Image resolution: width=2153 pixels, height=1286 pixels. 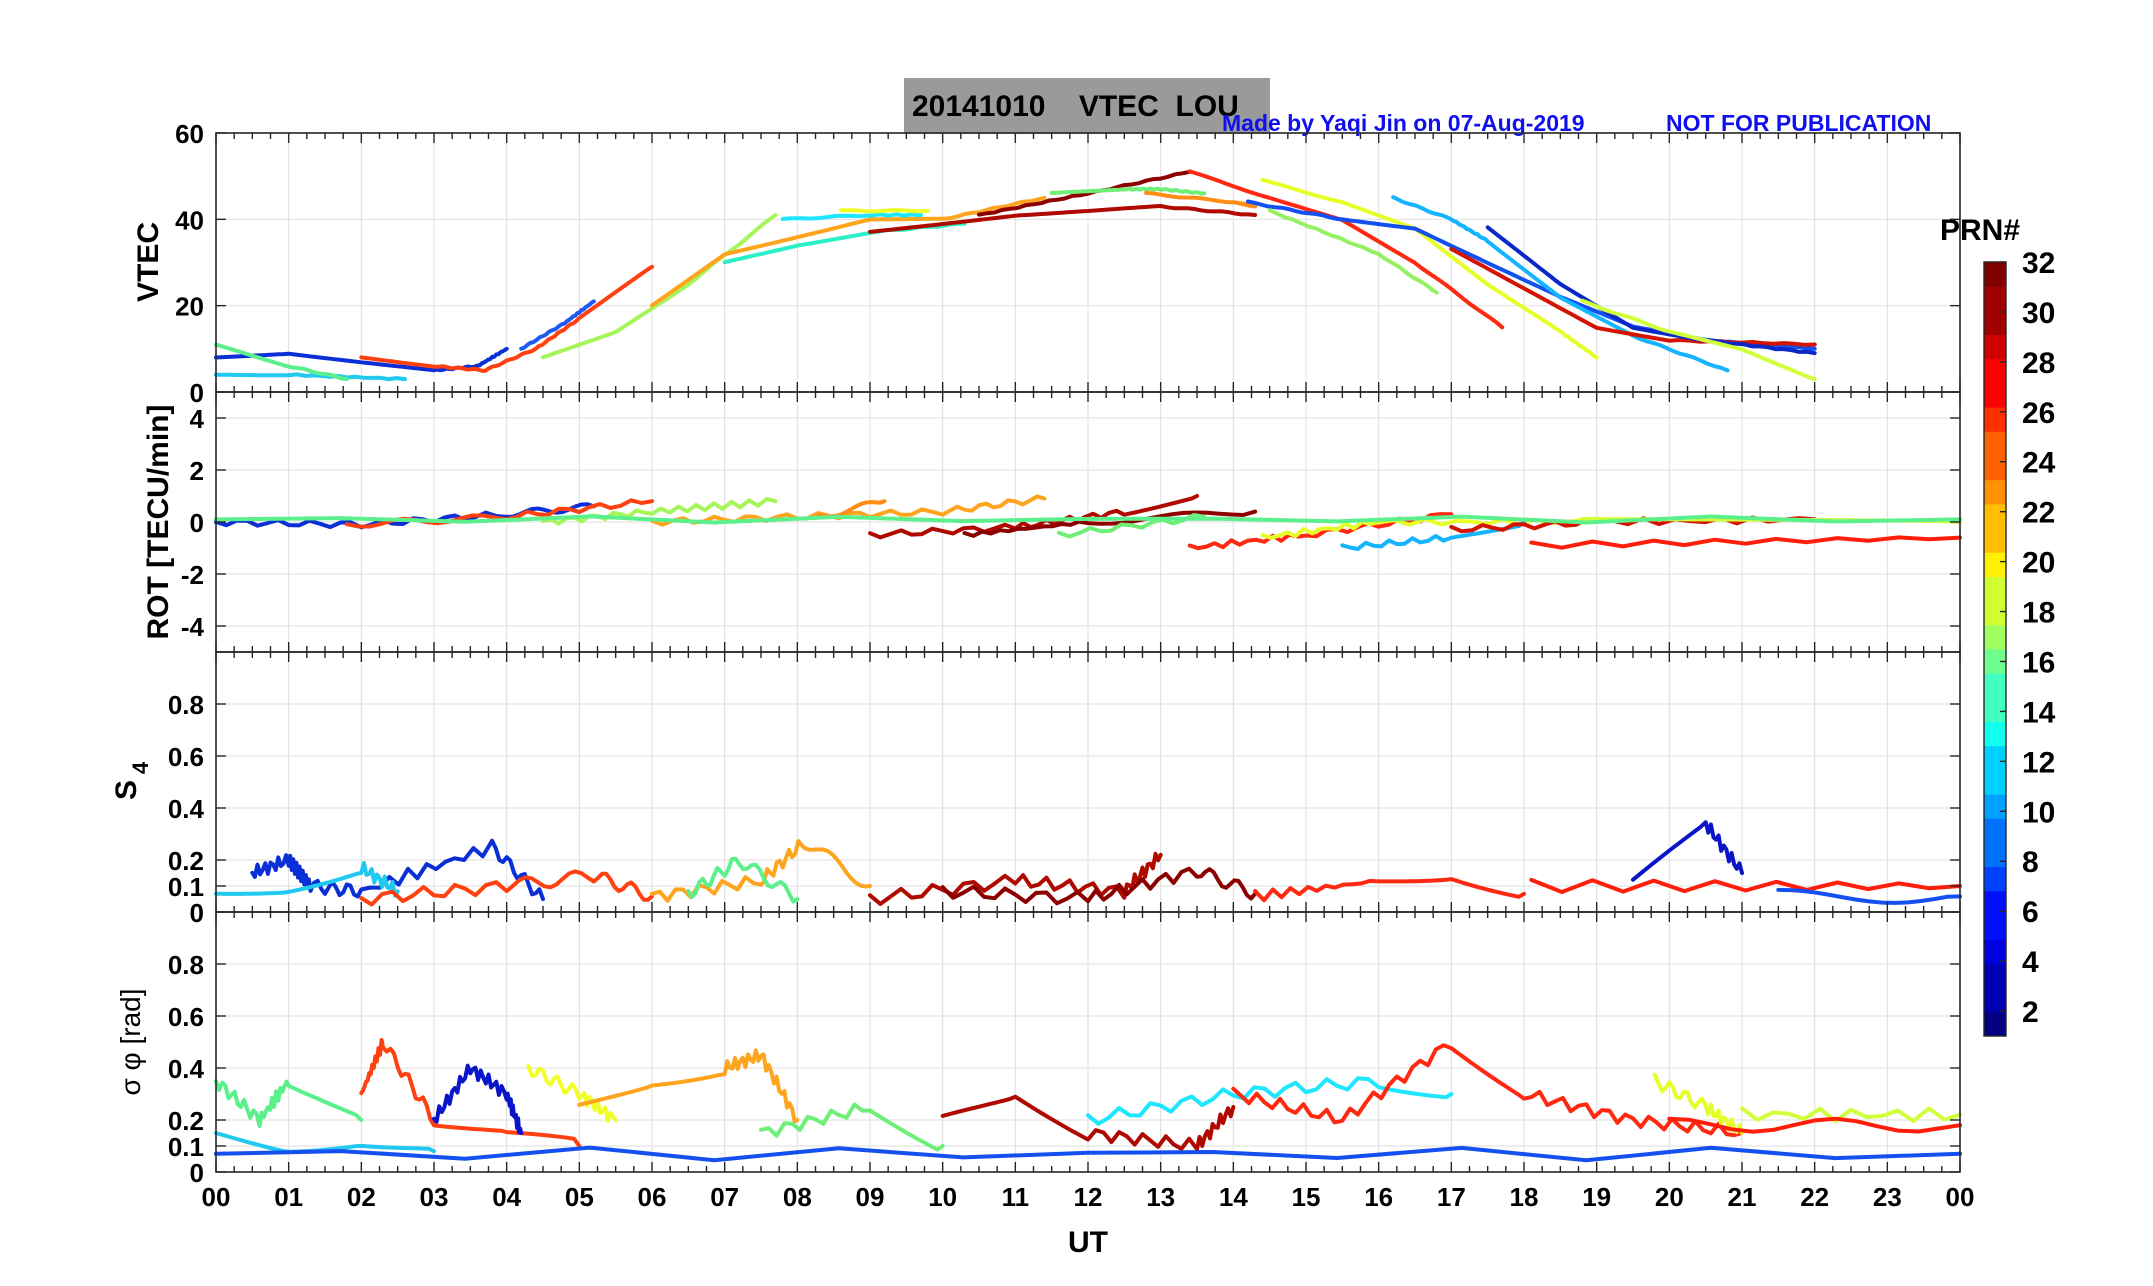 I want to click on colorbar-tick-label: 16, so click(x=2038, y=662).